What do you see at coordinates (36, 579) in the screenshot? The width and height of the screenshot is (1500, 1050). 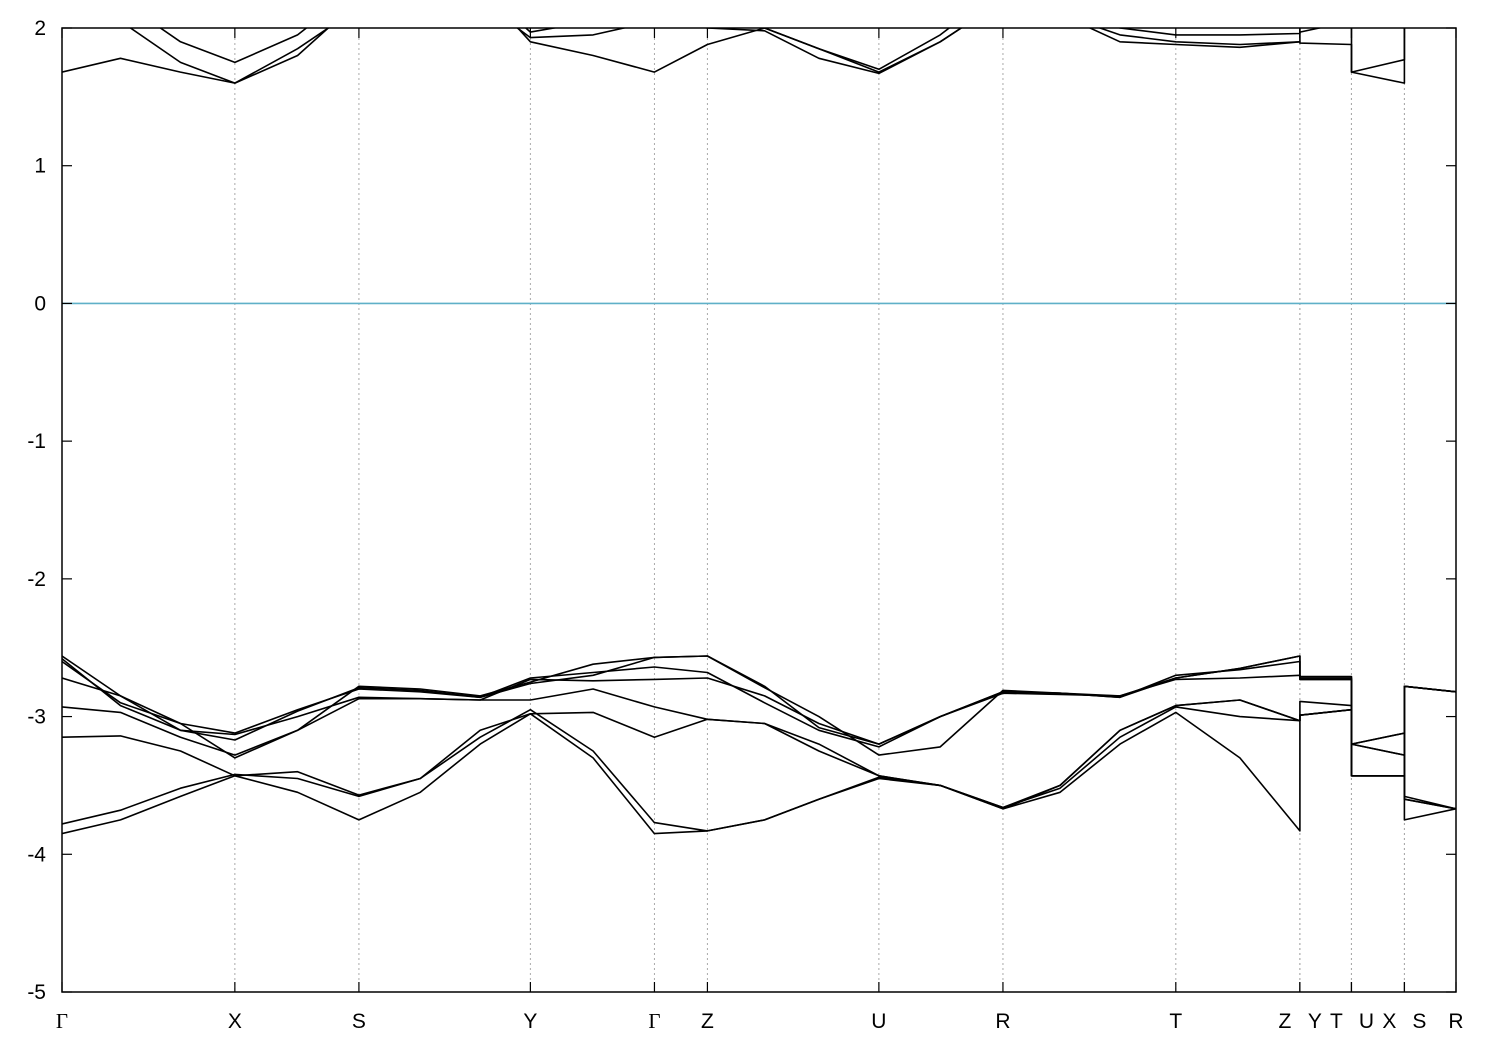 I see `y-tick-label: -2` at bounding box center [36, 579].